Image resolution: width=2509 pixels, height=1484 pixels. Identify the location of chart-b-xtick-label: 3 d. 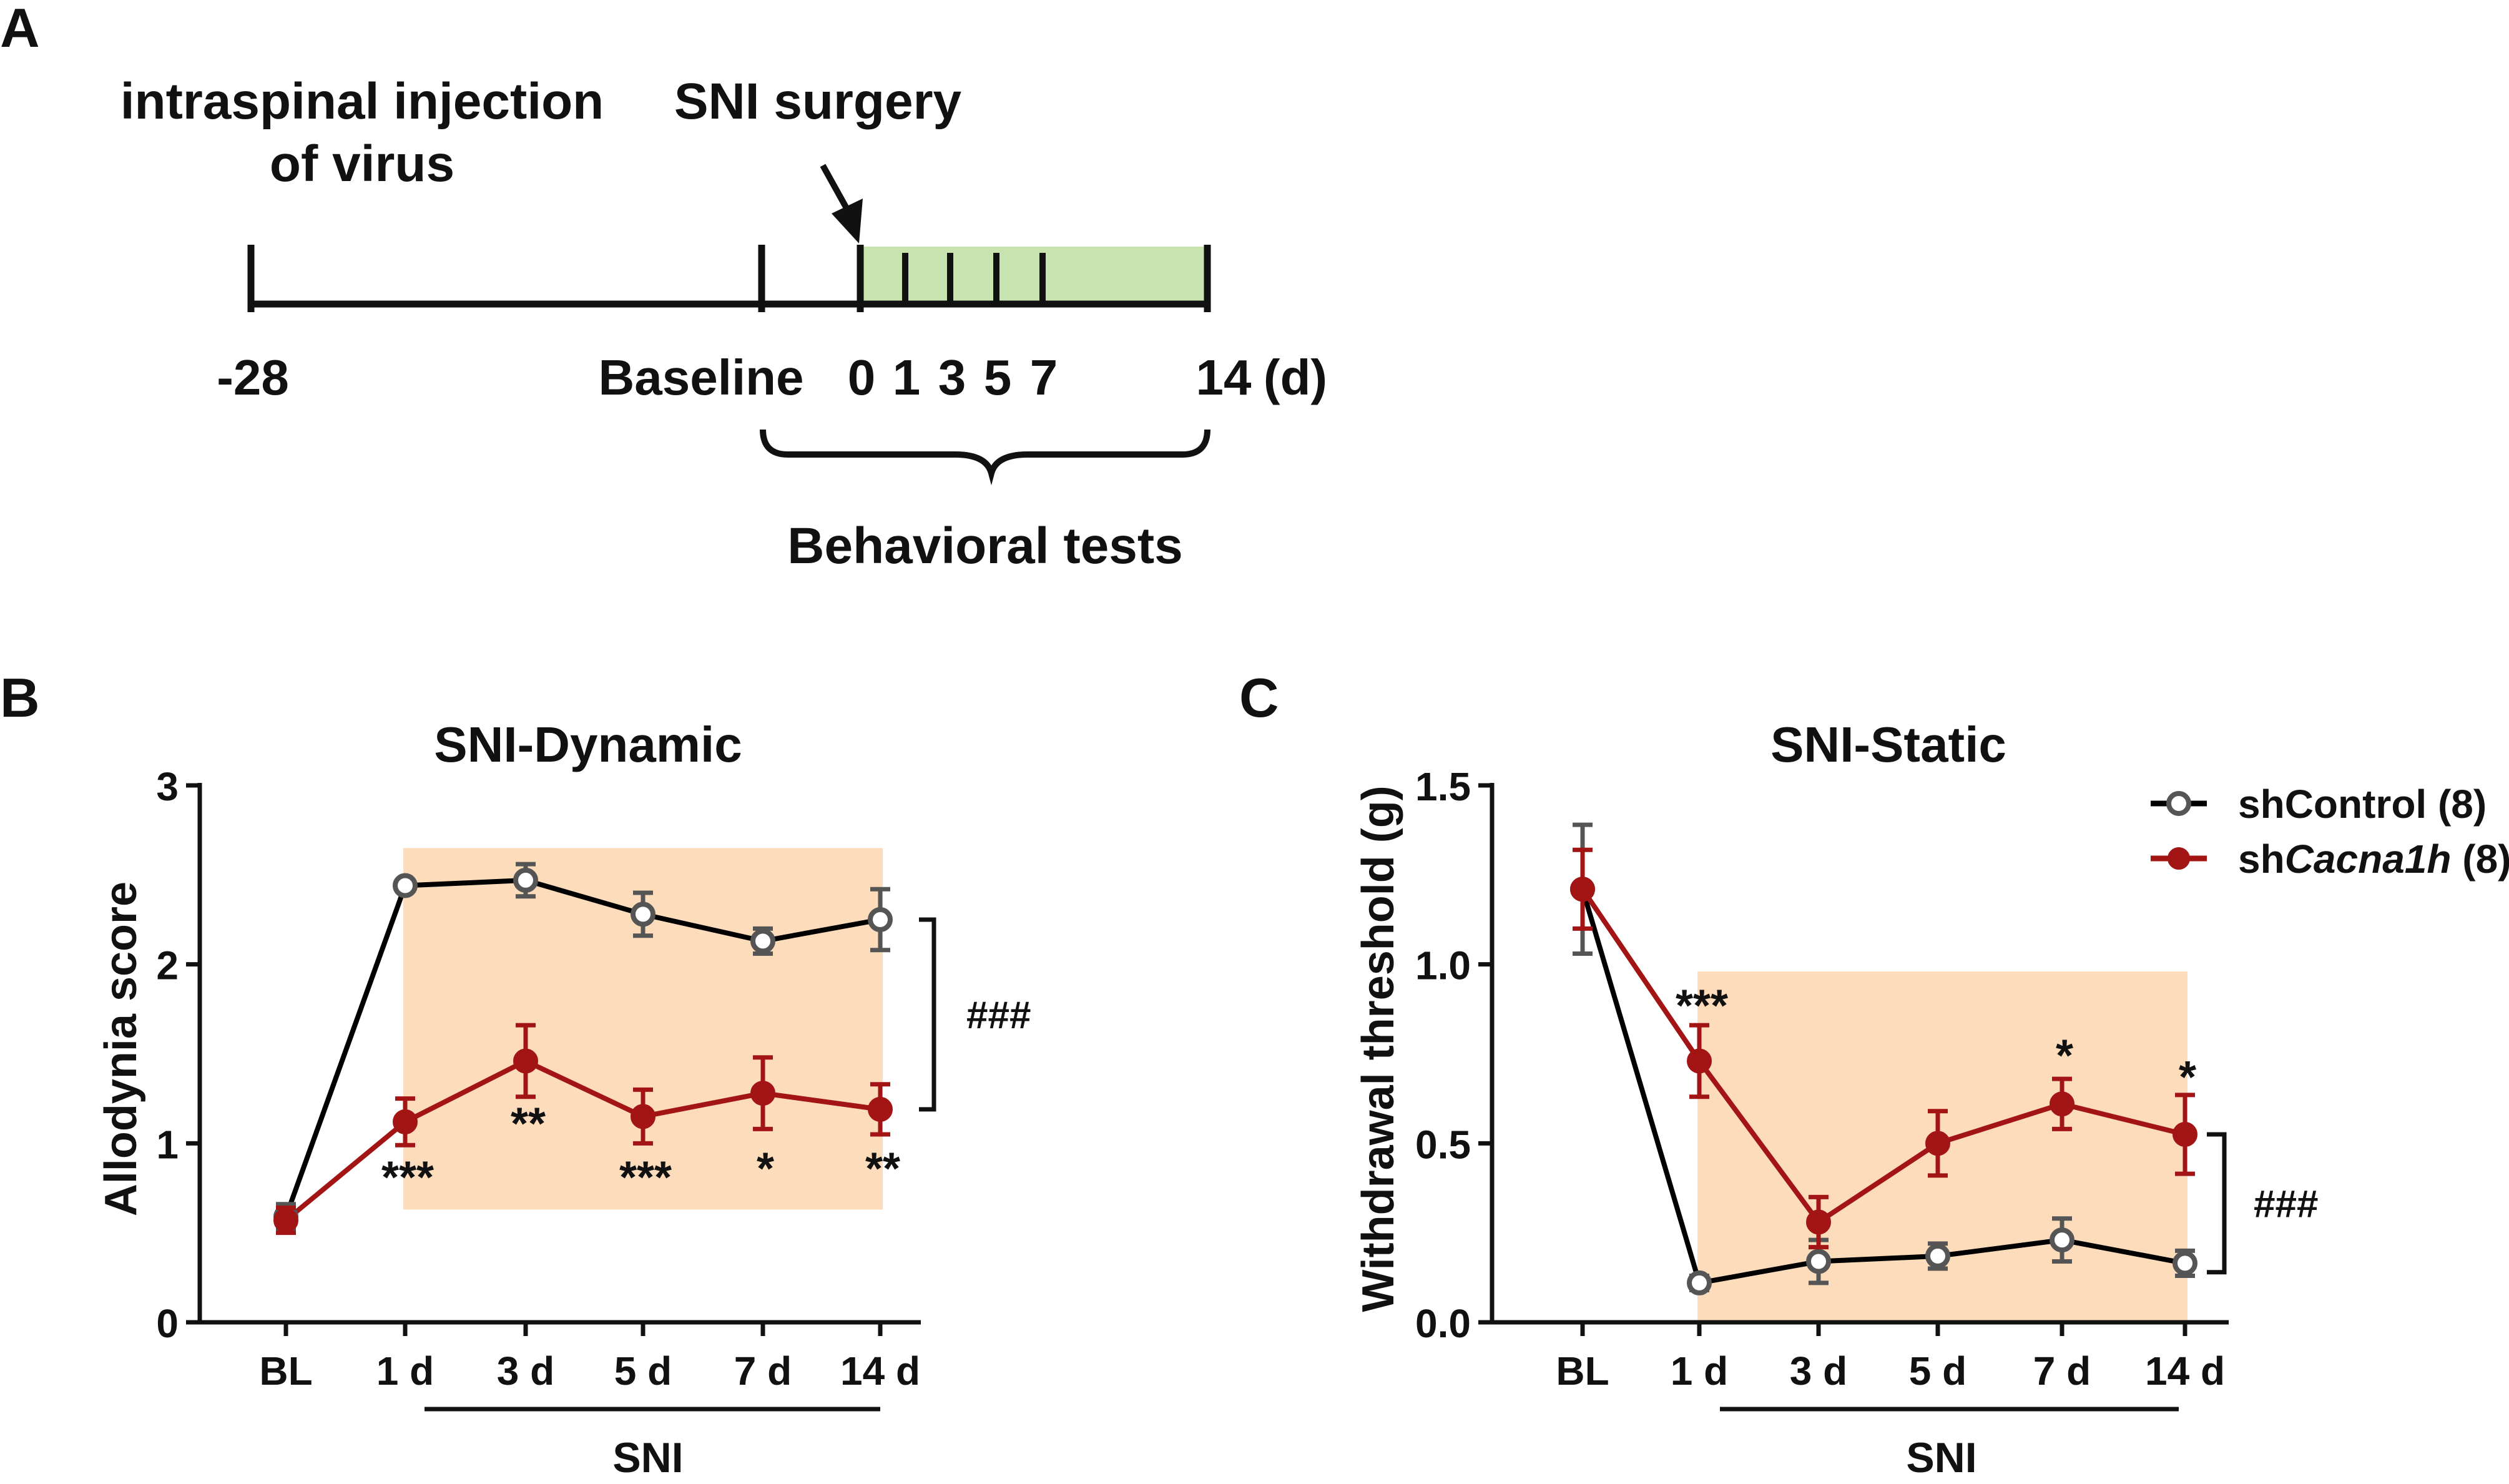
(525, 1371).